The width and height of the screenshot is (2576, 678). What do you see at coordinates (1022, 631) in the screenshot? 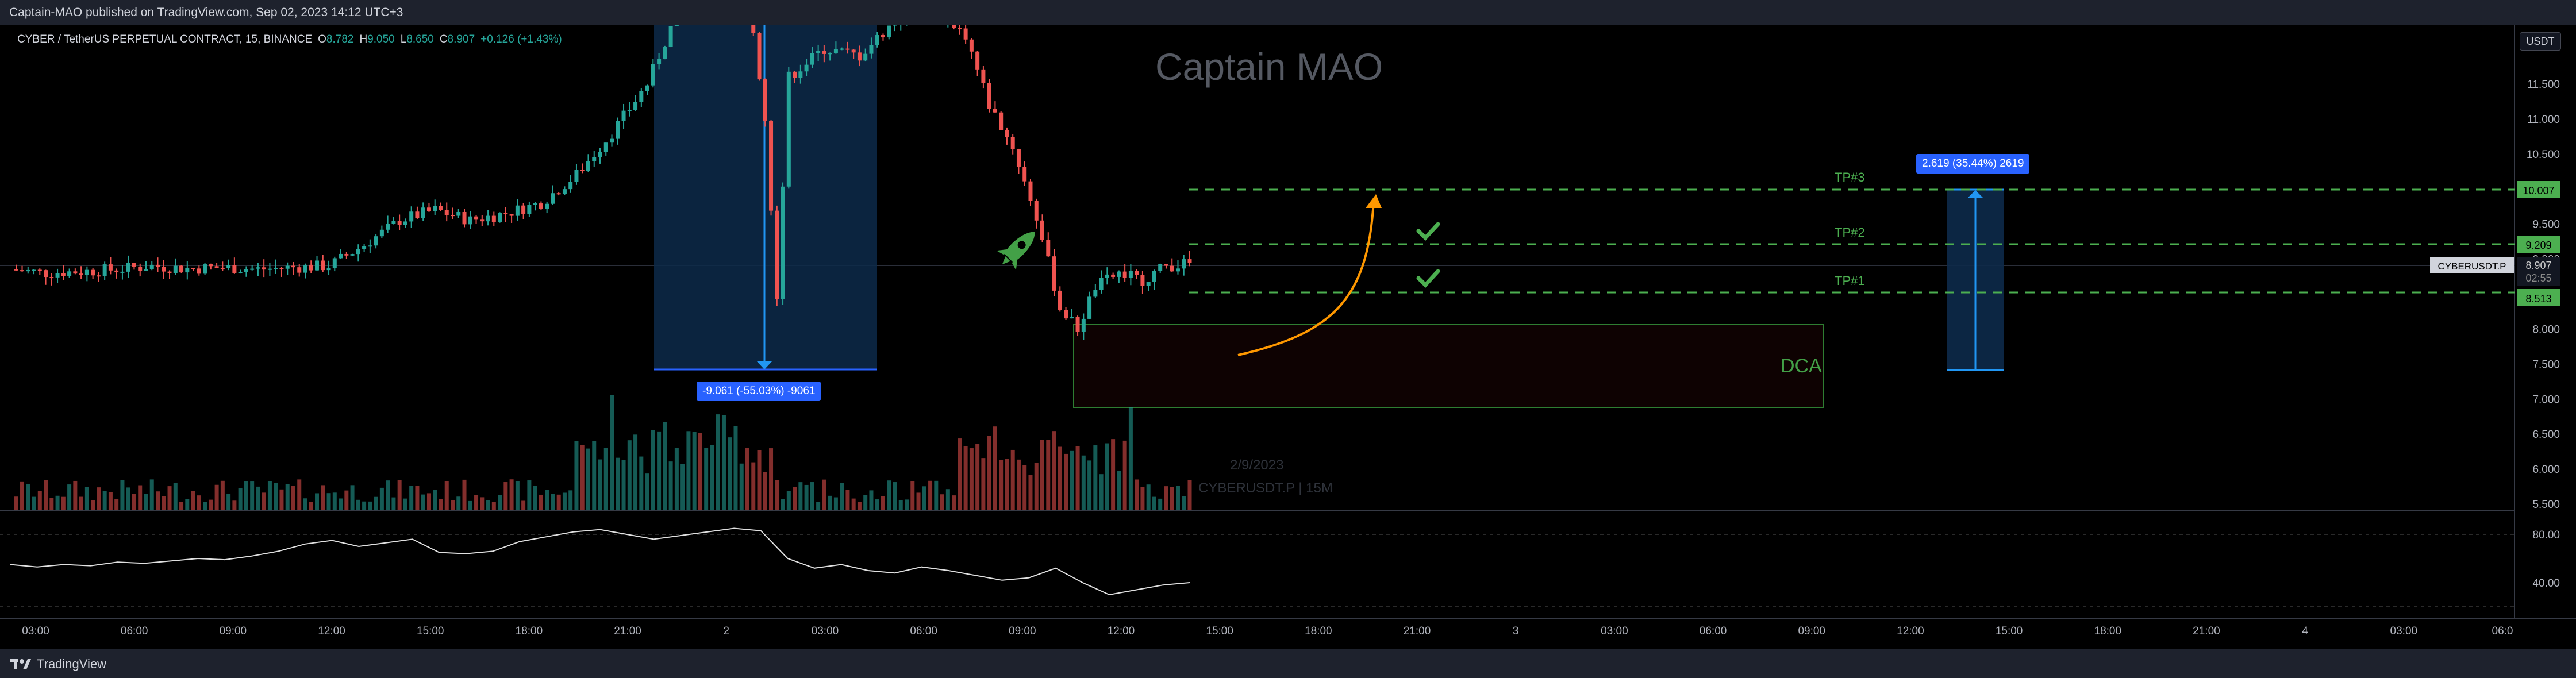
I see `time-tick-label: 09:00` at bounding box center [1022, 631].